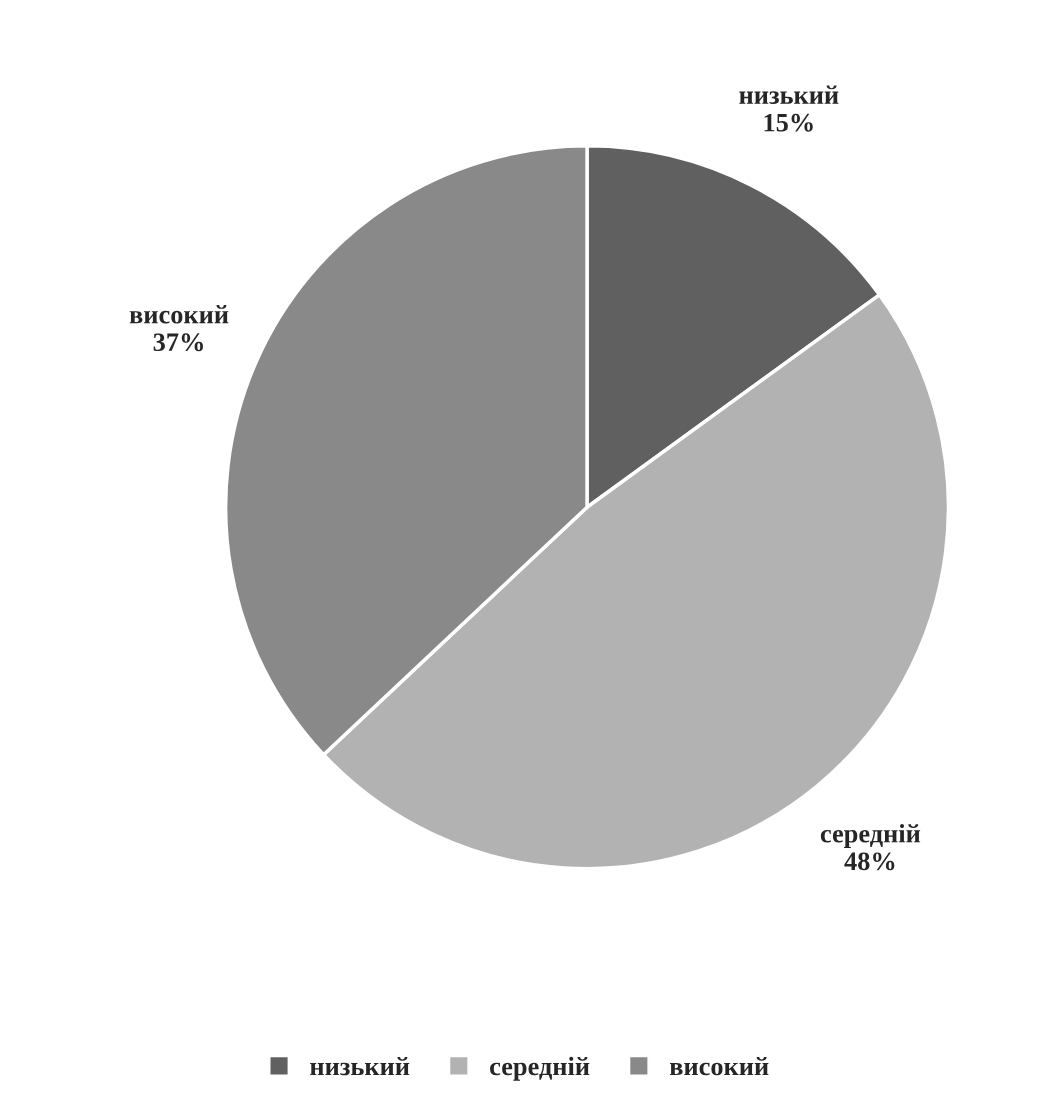 The width and height of the screenshot is (1039, 1110). Describe the element at coordinates (179, 314) in the screenshot. I see `slice-label: високий` at that location.